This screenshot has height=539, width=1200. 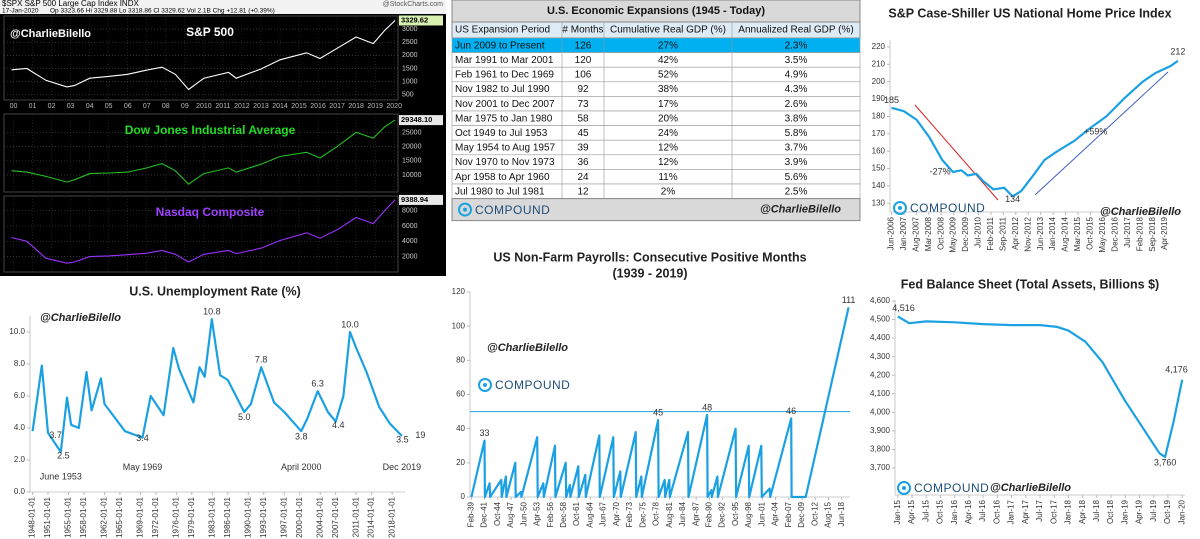 I want to click on table-cell: 42%, so click(x=668, y=60).